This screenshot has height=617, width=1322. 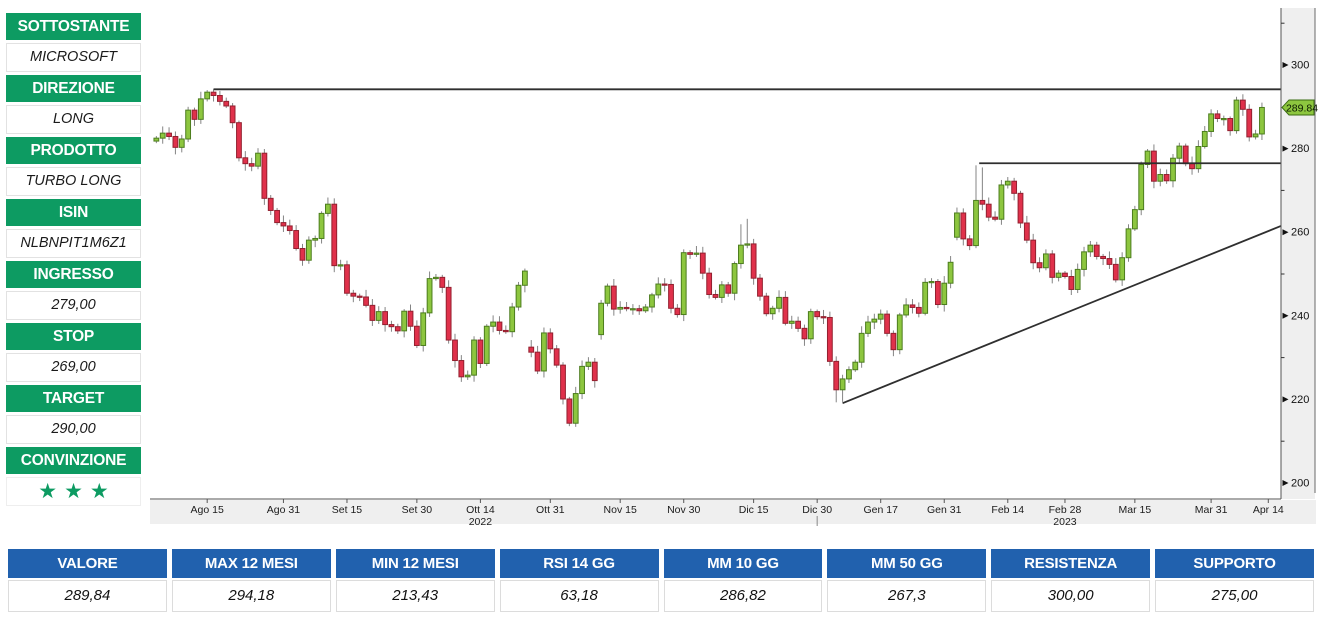 I want to click on label-isin: ISIN, so click(x=73, y=212).